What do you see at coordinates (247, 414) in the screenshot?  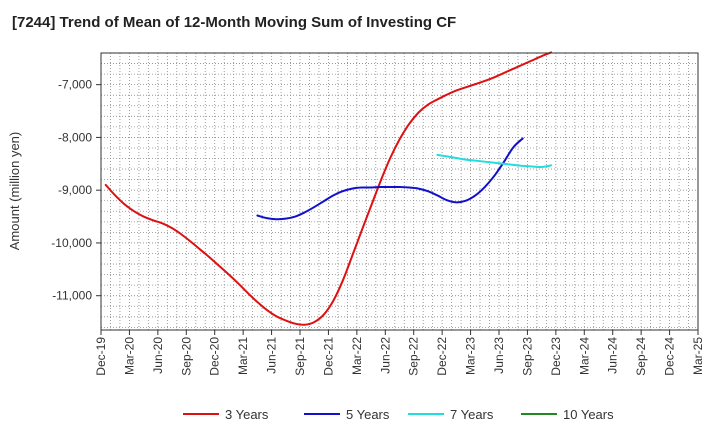 I see `legend-label-3-years: 3 Years` at bounding box center [247, 414].